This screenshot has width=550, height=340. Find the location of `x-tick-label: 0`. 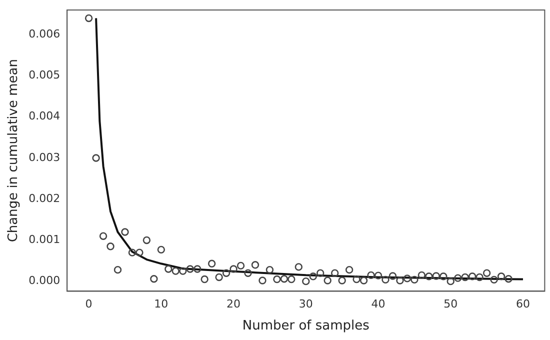

x-tick-label: 0 is located at coordinates (88, 304).